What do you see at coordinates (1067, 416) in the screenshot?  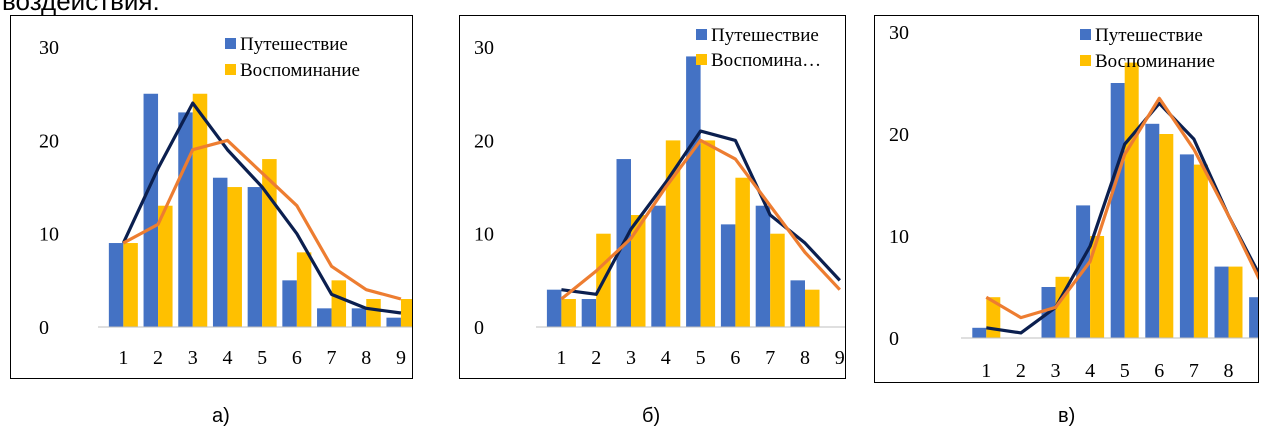 I see `caption-c: в)` at bounding box center [1067, 416].